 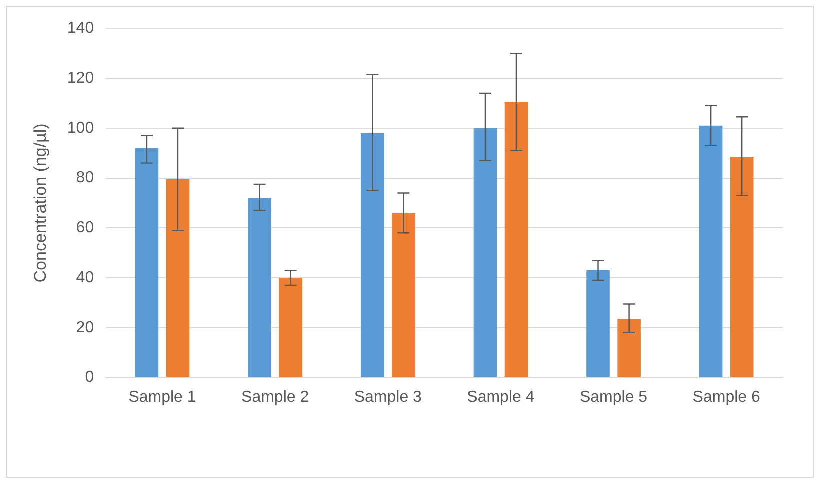 I want to click on y-axis-title: Concentration (ng/µl), so click(x=40, y=203).